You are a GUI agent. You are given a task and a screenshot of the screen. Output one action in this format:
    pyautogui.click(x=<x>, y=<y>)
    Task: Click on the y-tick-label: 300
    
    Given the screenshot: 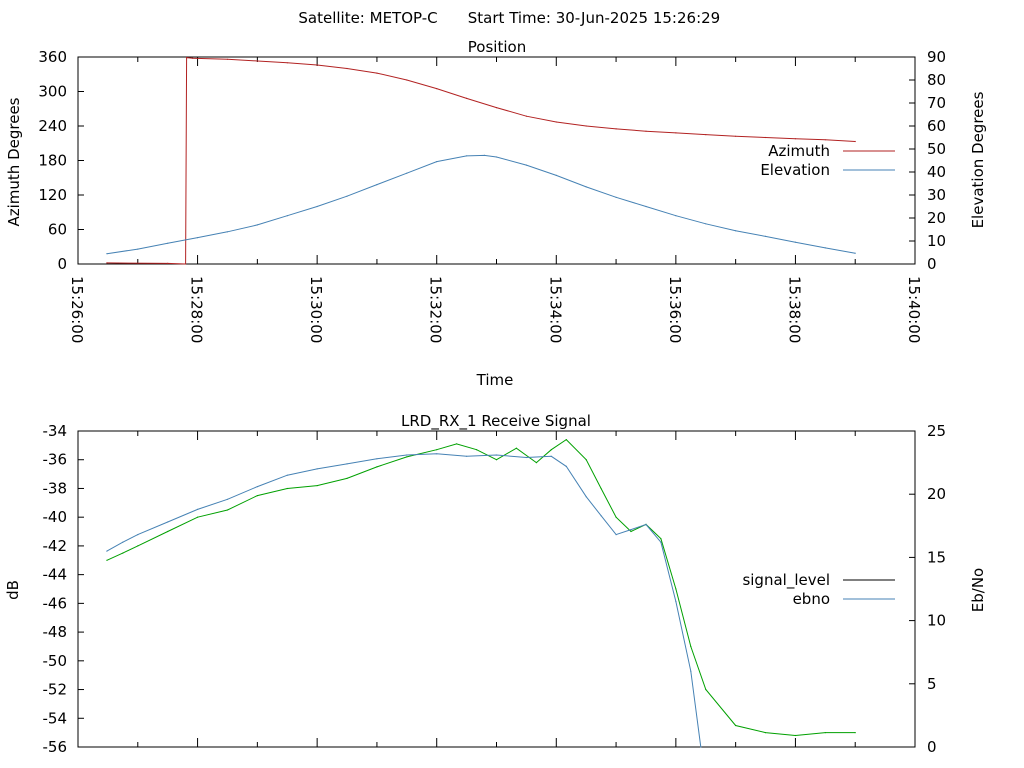 What is the action you would take?
    pyautogui.click(x=52, y=92)
    